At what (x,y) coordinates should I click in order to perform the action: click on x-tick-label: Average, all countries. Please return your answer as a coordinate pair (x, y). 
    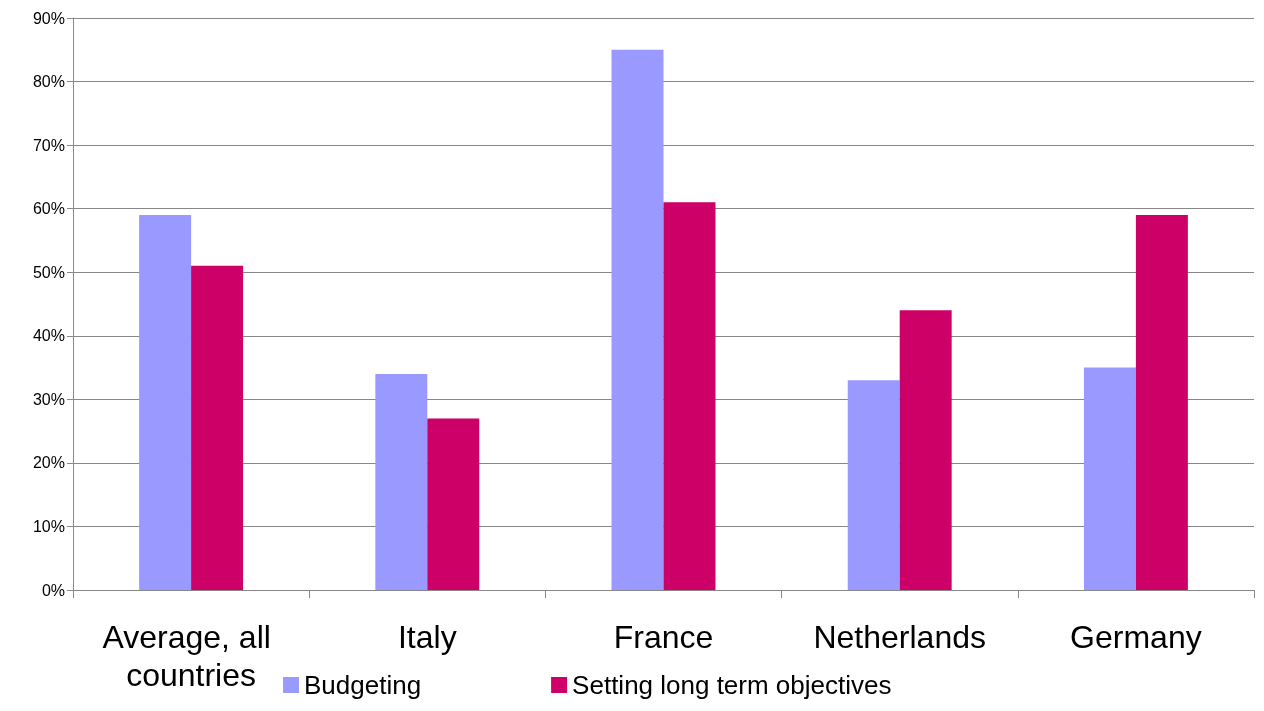
    Looking at the image, I should click on (191, 656).